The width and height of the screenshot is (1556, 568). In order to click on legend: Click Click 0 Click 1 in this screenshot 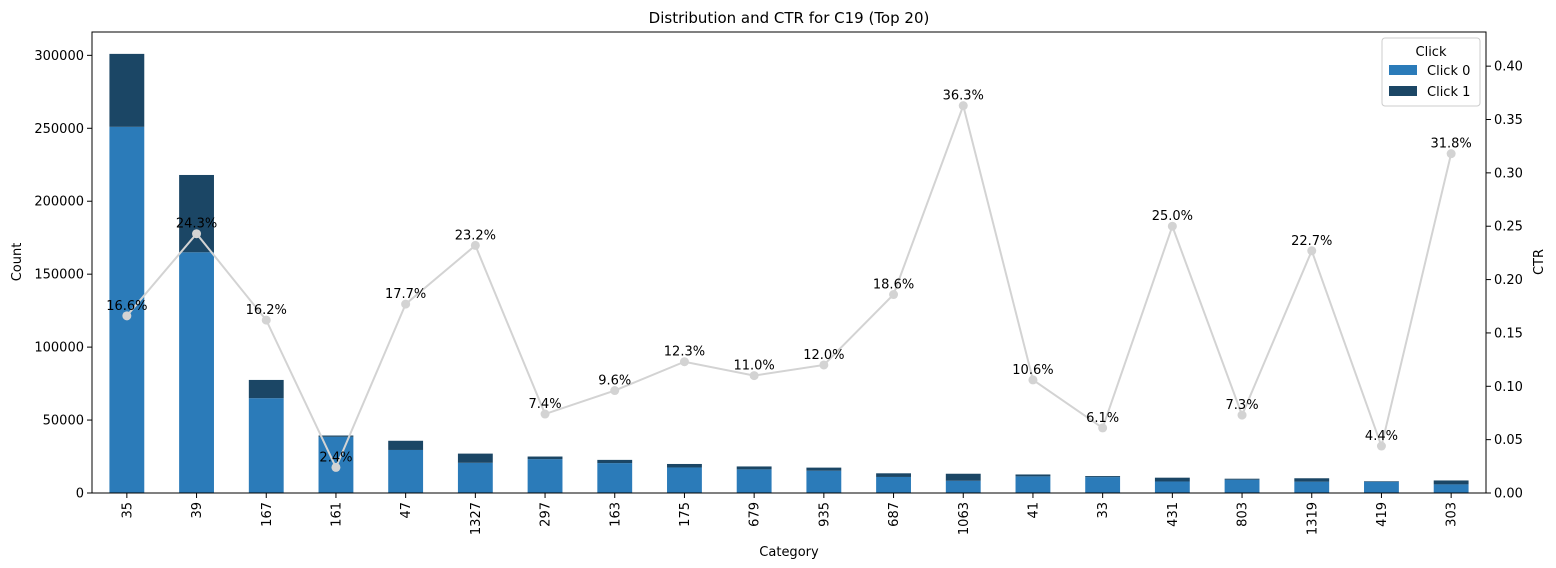, I will do `click(1431, 72)`.